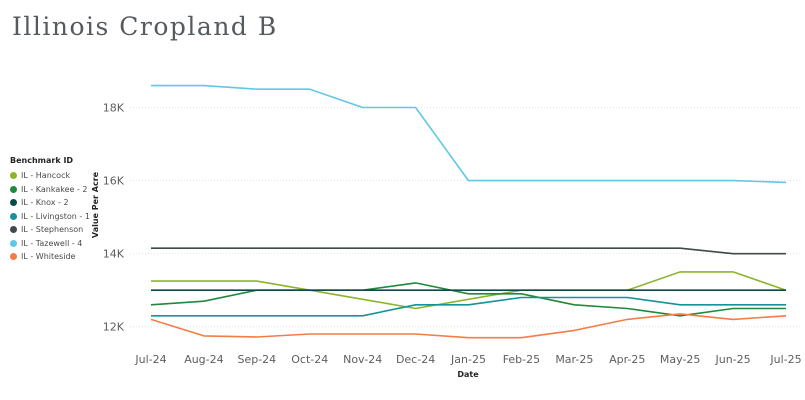 The width and height of the screenshot is (805, 400). I want to click on legend-title: Benchmark ID, so click(42, 160).